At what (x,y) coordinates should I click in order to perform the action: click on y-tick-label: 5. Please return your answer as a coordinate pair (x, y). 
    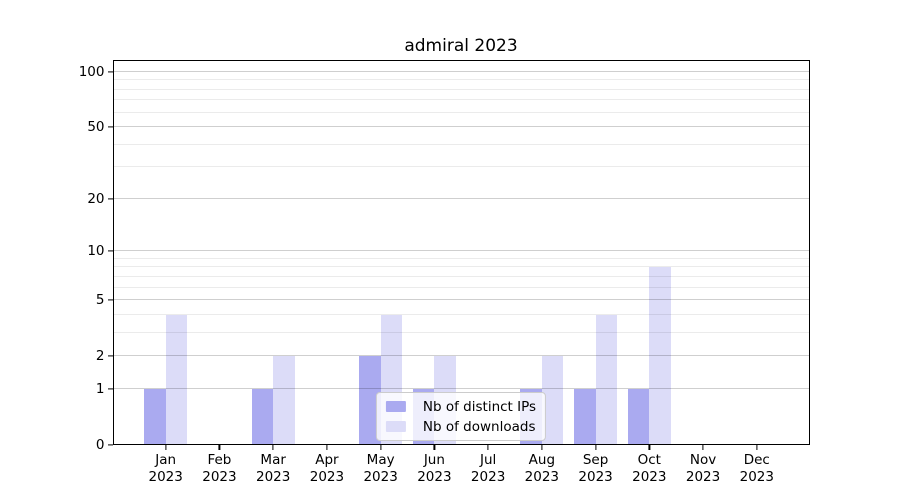
    Looking at the image, I should click on (100, 300).